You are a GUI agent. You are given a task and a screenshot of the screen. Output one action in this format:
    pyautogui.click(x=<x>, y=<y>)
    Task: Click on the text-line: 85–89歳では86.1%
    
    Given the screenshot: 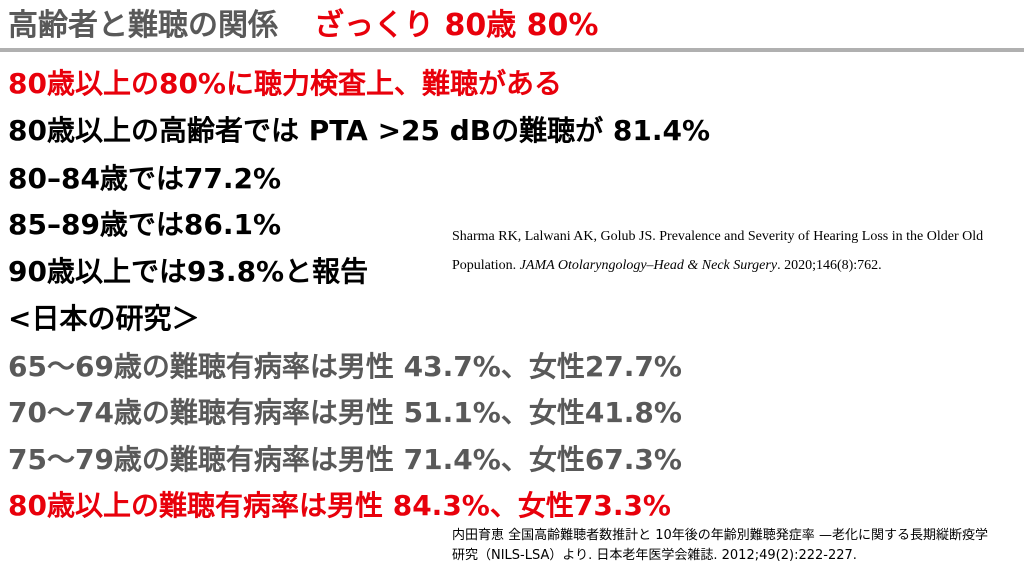 What is the action you would take?
    pyautogui.click(x=145, y=224)
    